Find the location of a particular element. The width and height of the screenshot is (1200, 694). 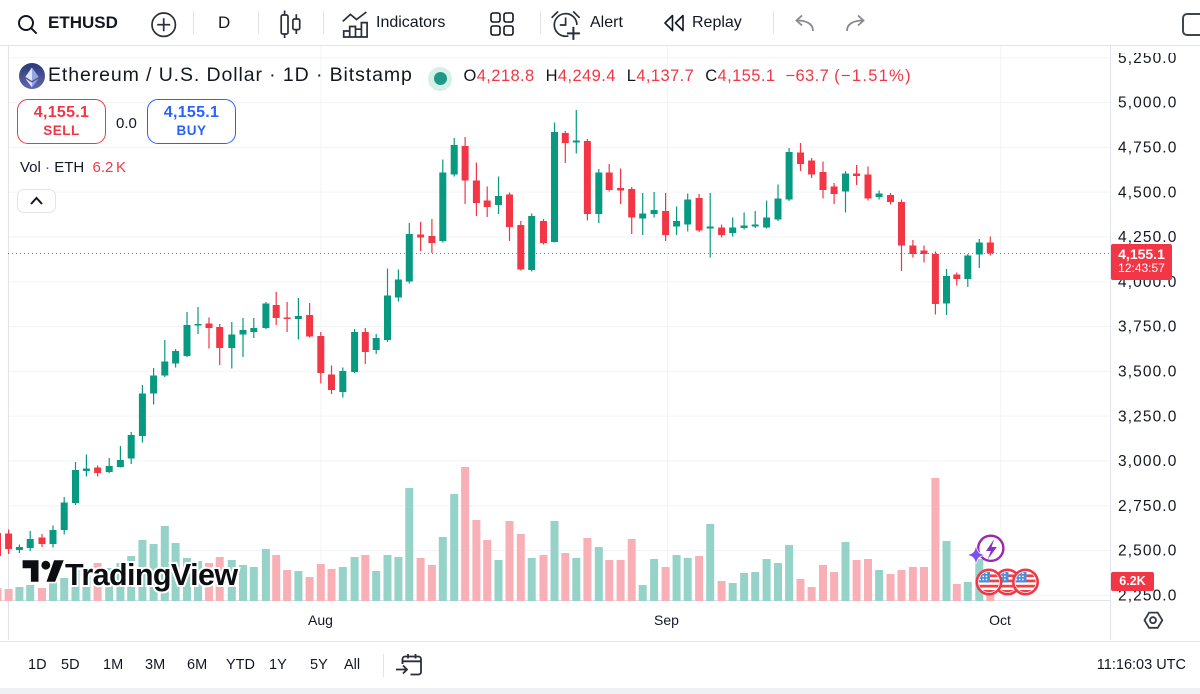

svg-text: 3,500.0 is located at coordinates (1147, 372).